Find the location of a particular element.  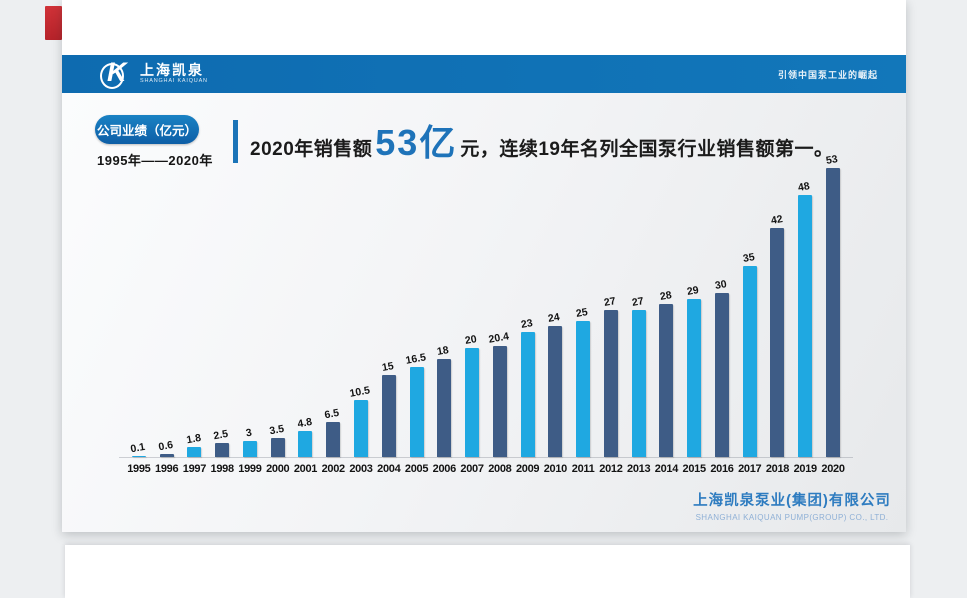

bar-2007 is located at coordinates (472, 402).